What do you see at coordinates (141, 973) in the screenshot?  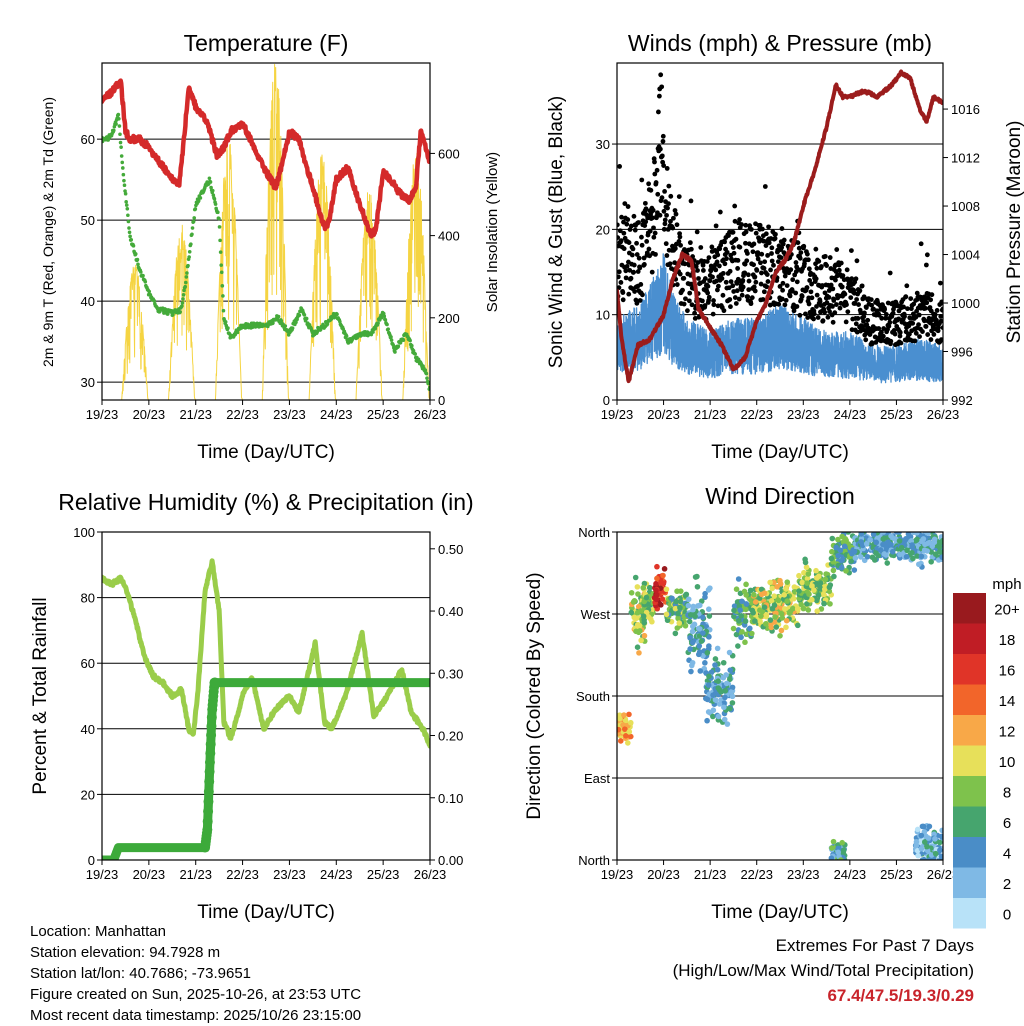 I see `latlon-text: Station lat/lon: 40.7686; -73.9651` at bounding box center [141, 973].